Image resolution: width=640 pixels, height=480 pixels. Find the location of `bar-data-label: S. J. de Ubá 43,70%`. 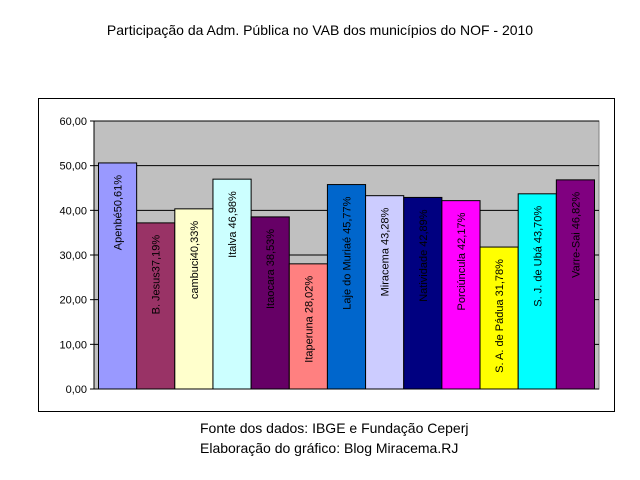

bar-data-label: S. J. de Ubá 43,70% is located at coordinates (538, 256).